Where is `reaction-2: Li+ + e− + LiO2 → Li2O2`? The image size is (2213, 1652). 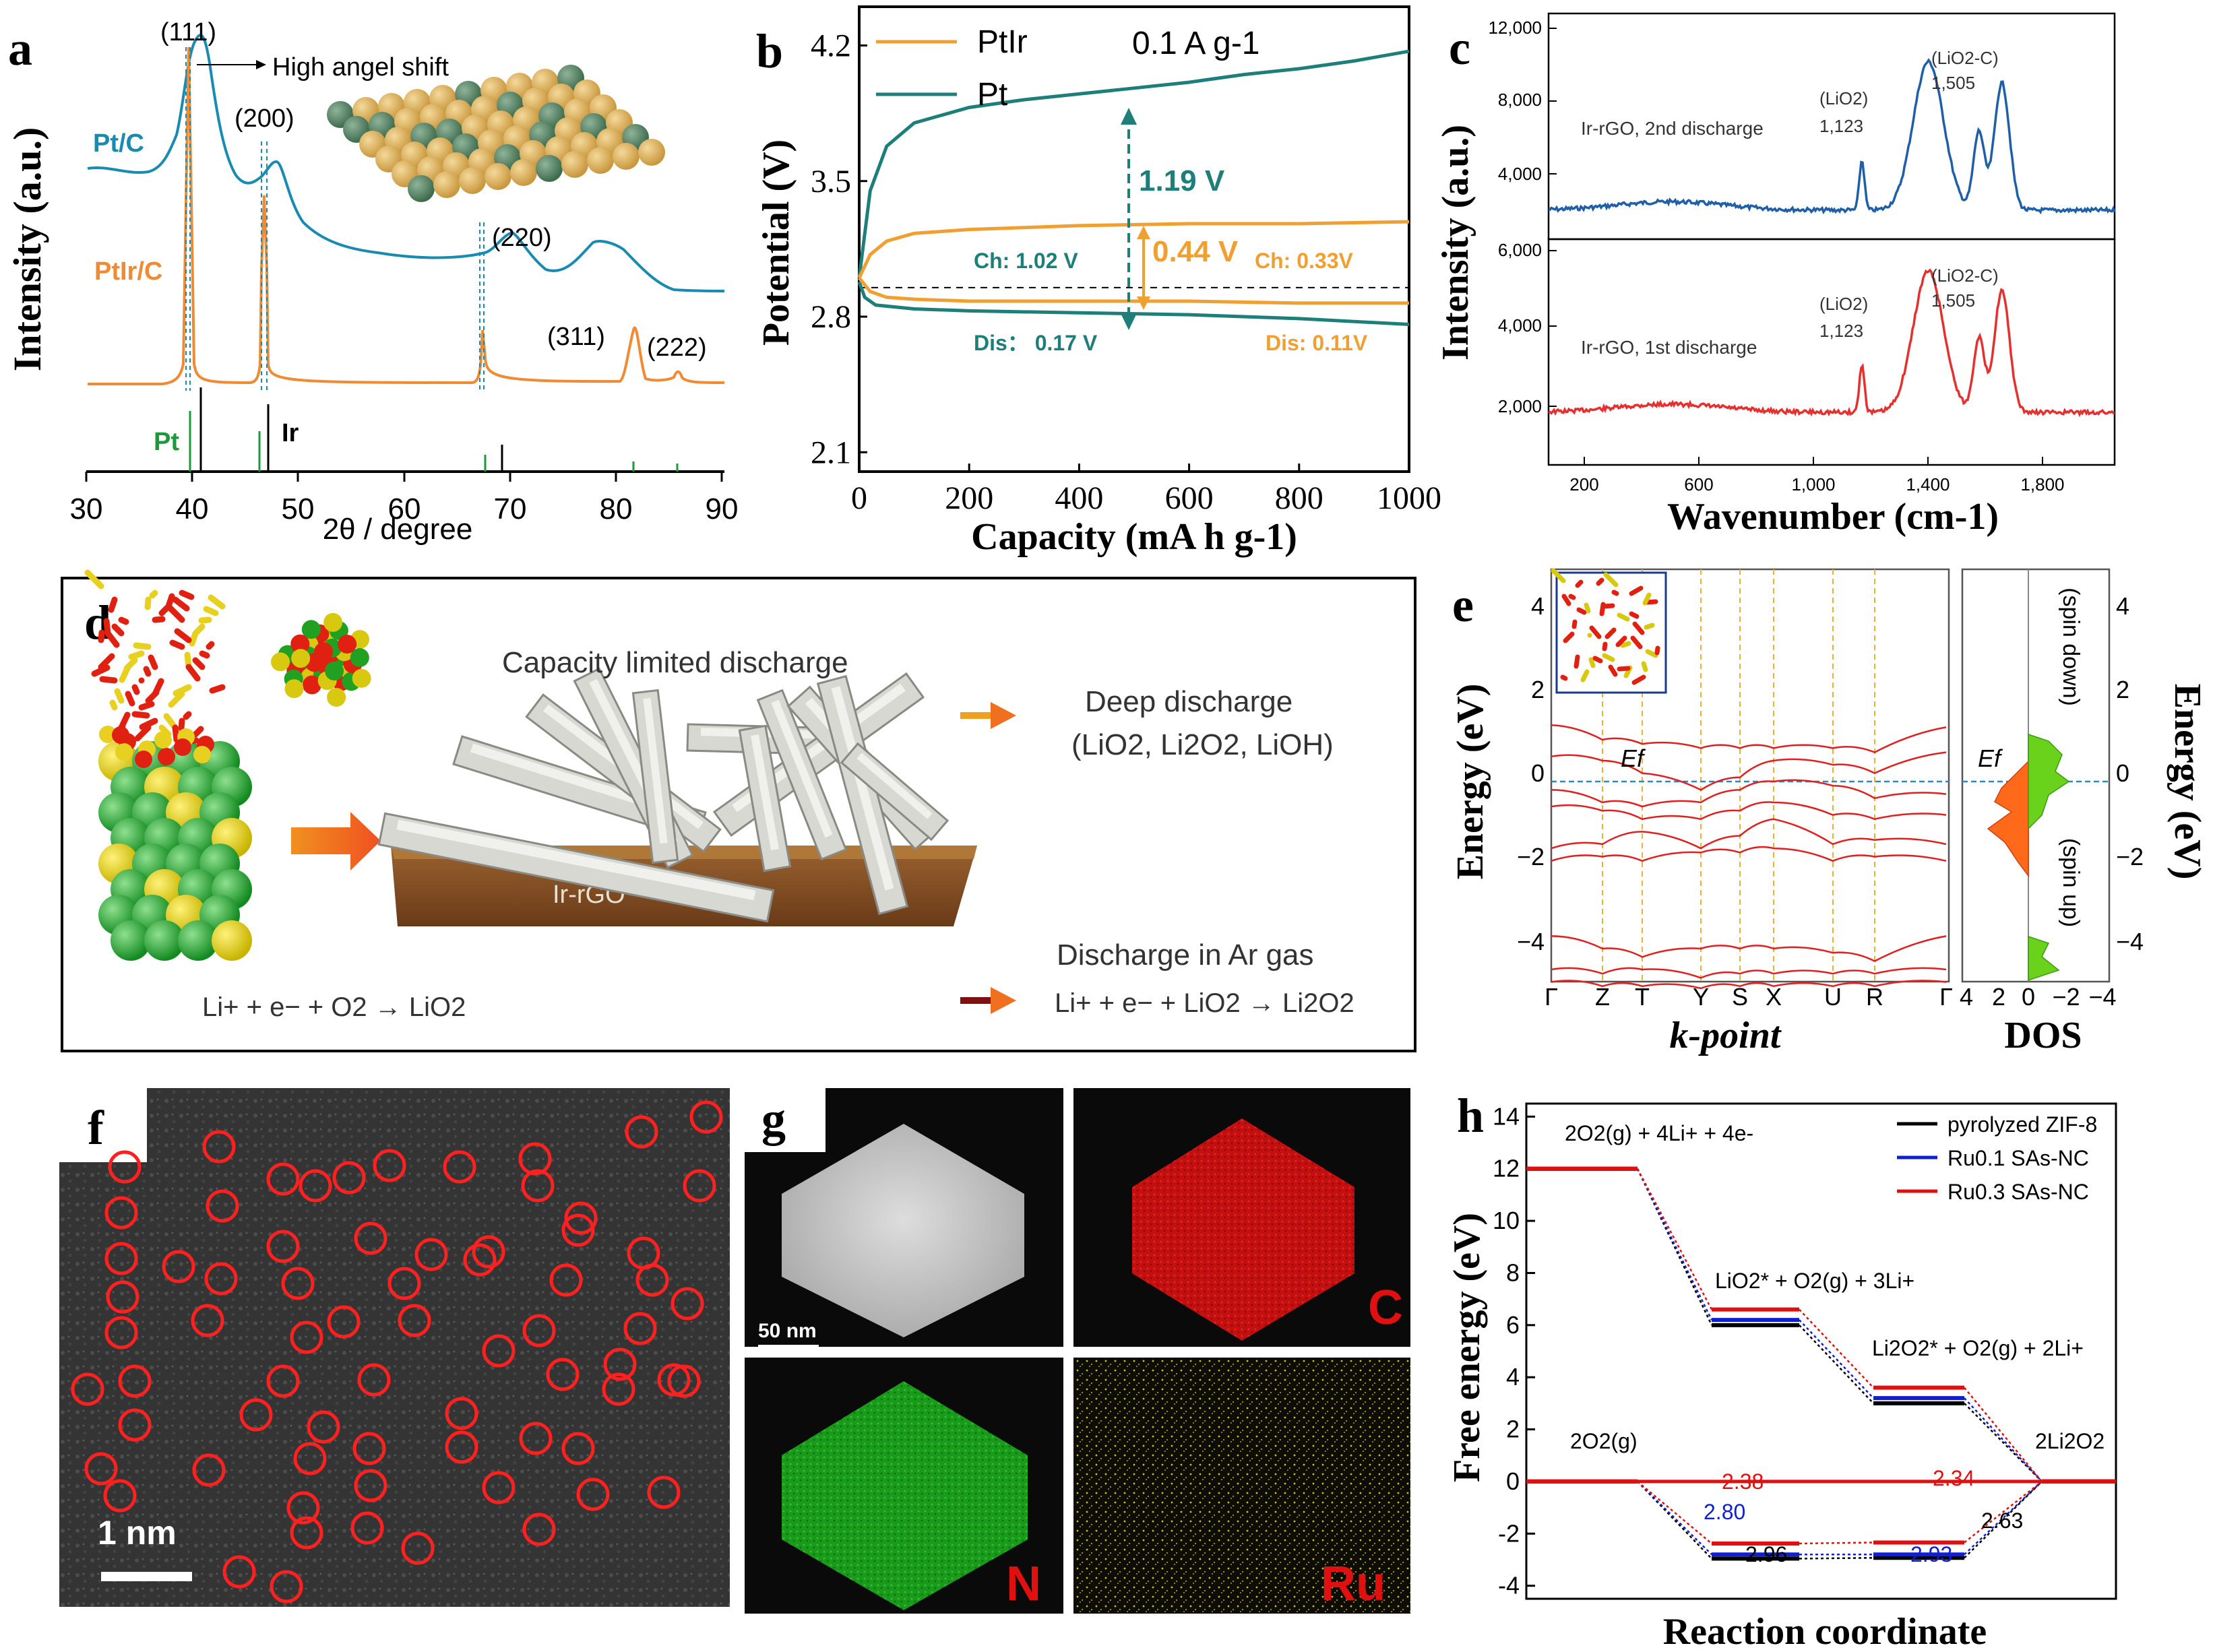
reaction-2: Li+ + e− + LiO2 → Li2O2 is located at coordinates (1204, 1003).